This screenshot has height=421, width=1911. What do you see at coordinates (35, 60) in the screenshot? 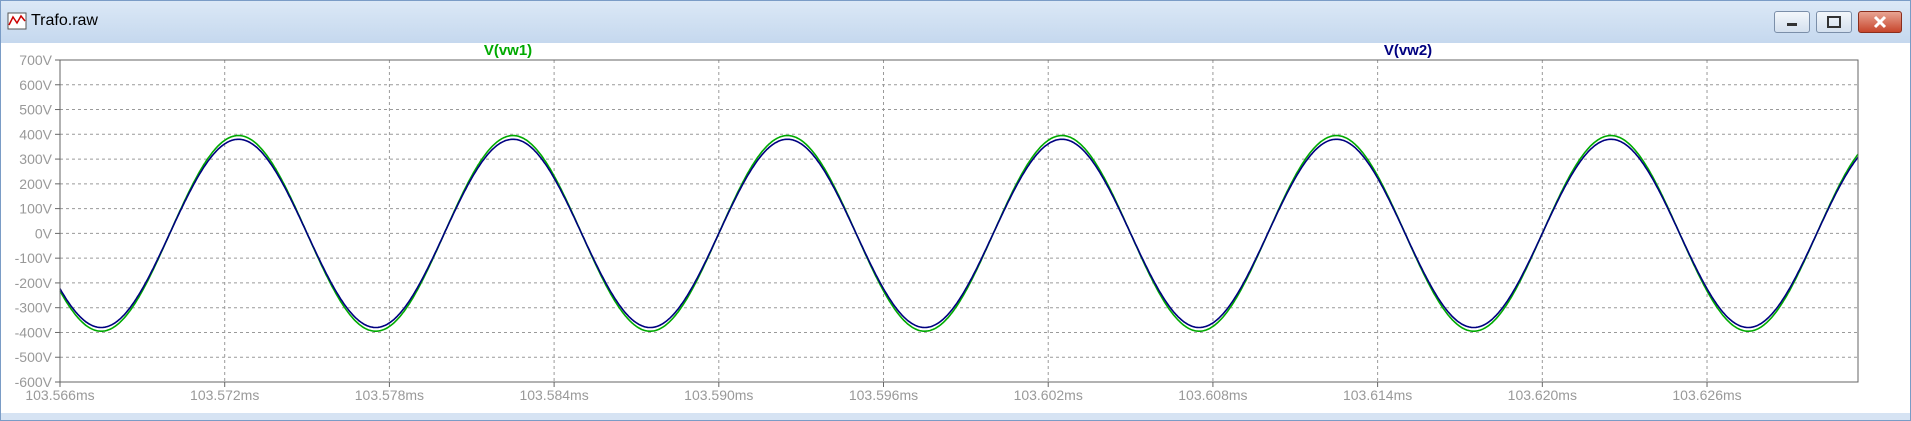
I see `y-tick-label: 700V` at bounding box center [35, 60].